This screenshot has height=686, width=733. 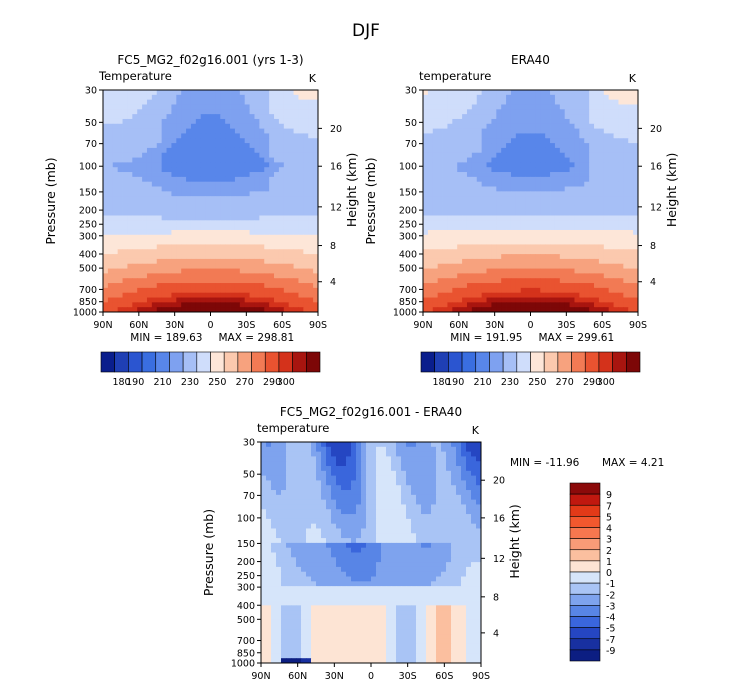 What do you see at coordinates (551, 362) in the screenshot?
I see `colorbar-swatch` at bounding box center [551, 362].